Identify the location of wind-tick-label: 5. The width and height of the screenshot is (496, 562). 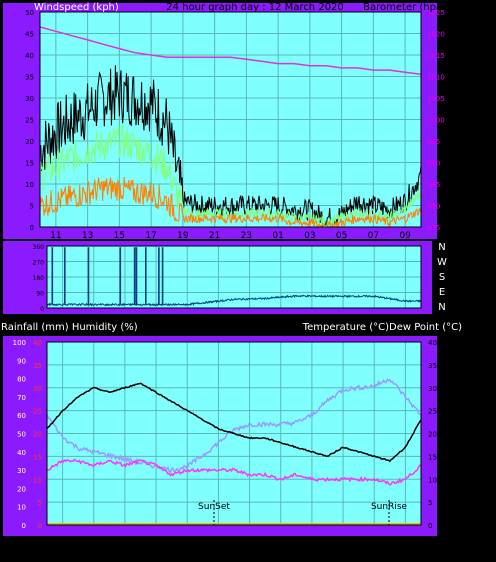
(32, 207).